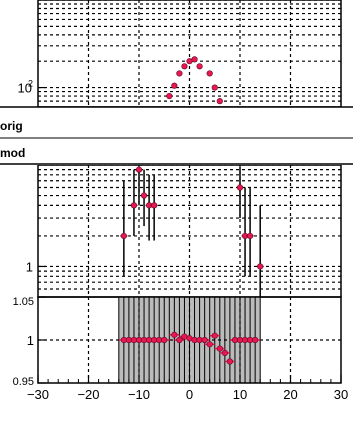  Describe the element at coordinates (176, 135) in the screenshot. I see `label-strip: orig mod` at that location.